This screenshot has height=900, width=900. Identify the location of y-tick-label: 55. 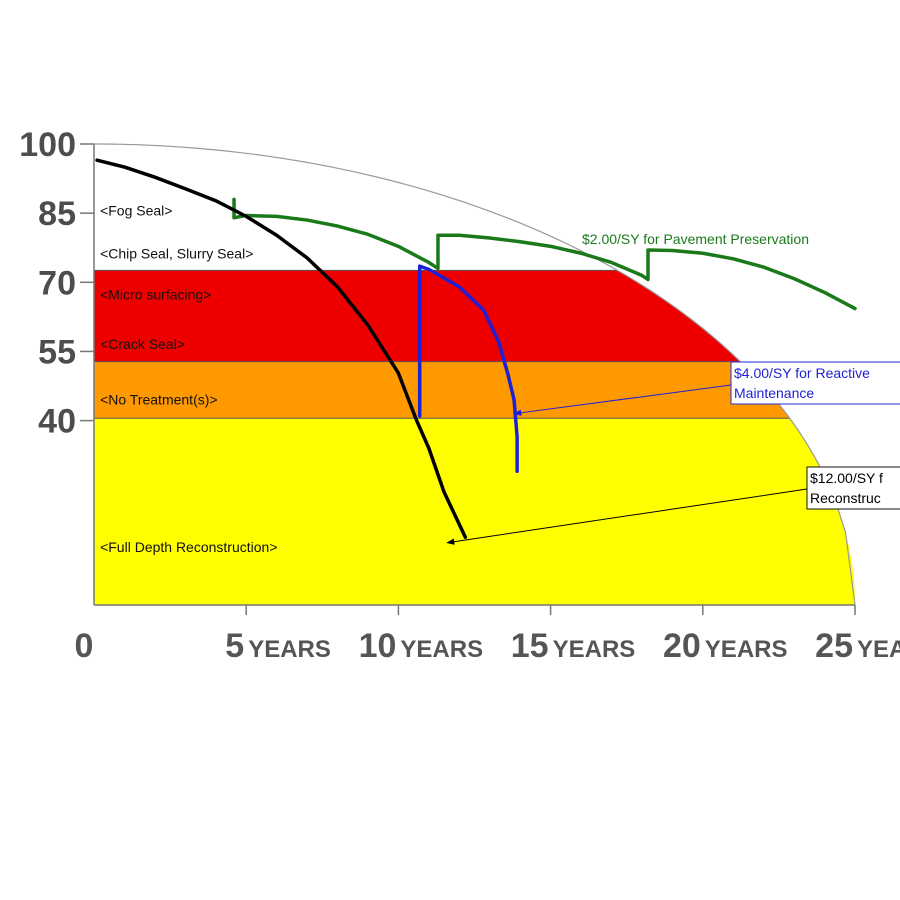
(57, 352).